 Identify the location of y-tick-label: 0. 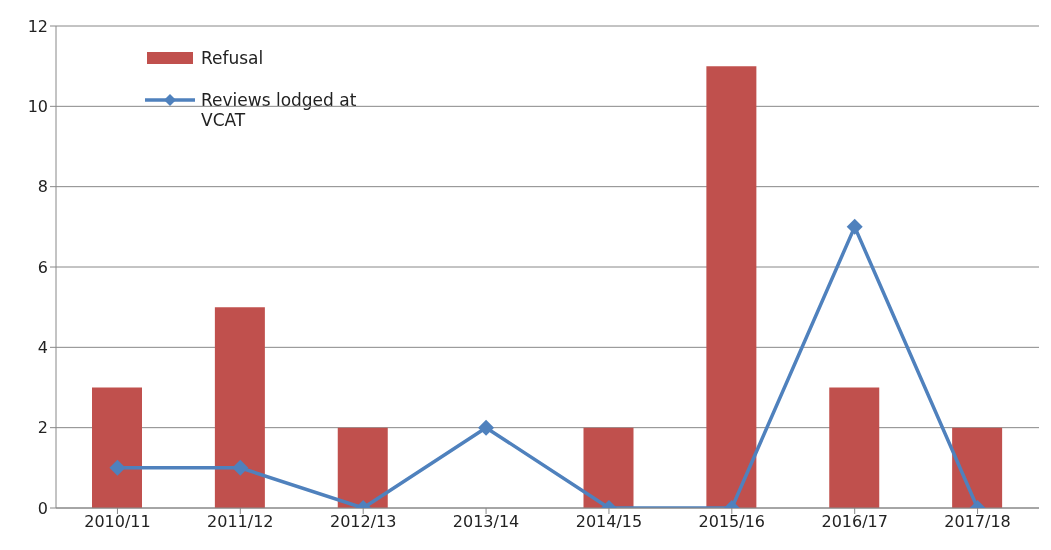
(42, 508).